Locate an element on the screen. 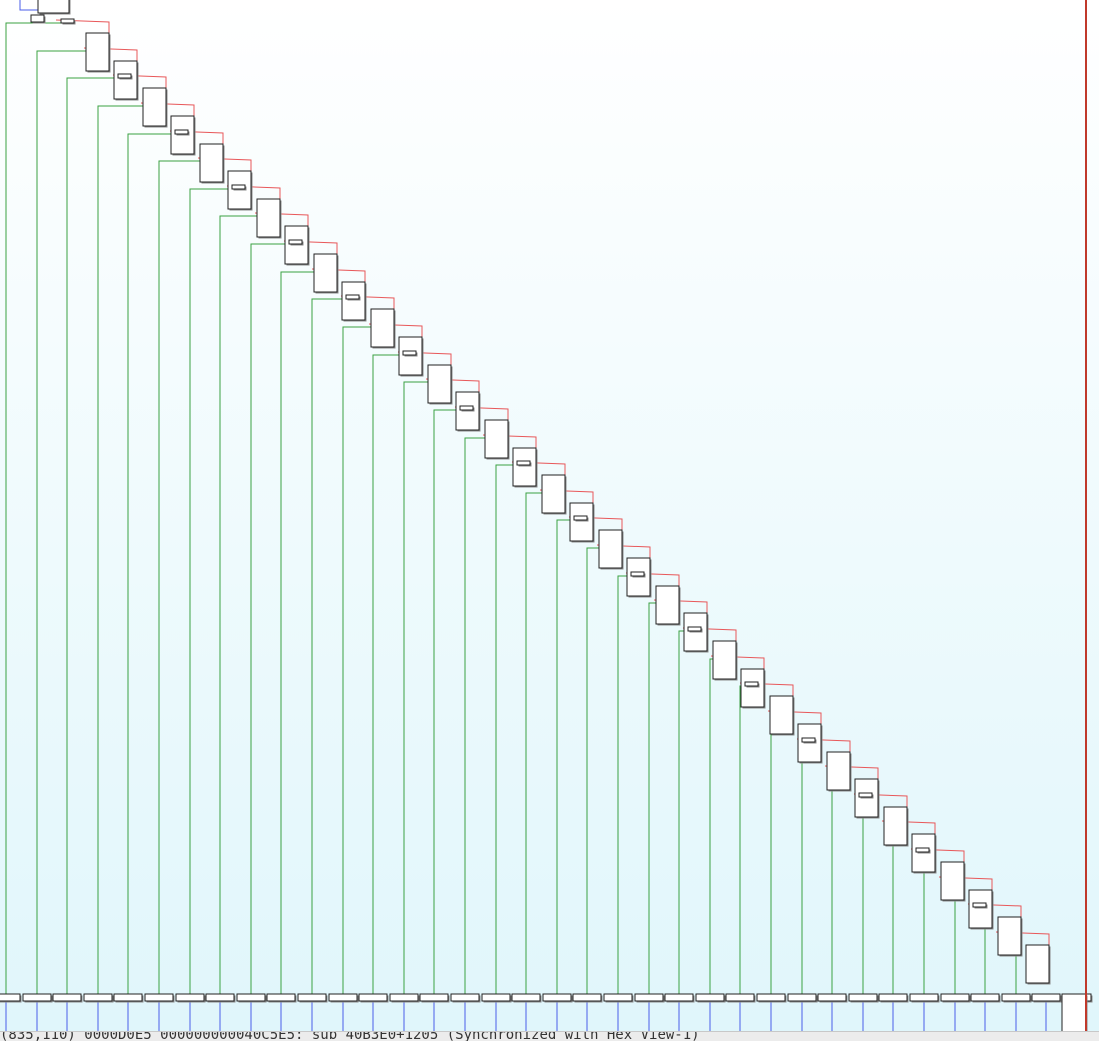 The image size is (1099, 1041). entry-block is located at coordinates (53, 7).